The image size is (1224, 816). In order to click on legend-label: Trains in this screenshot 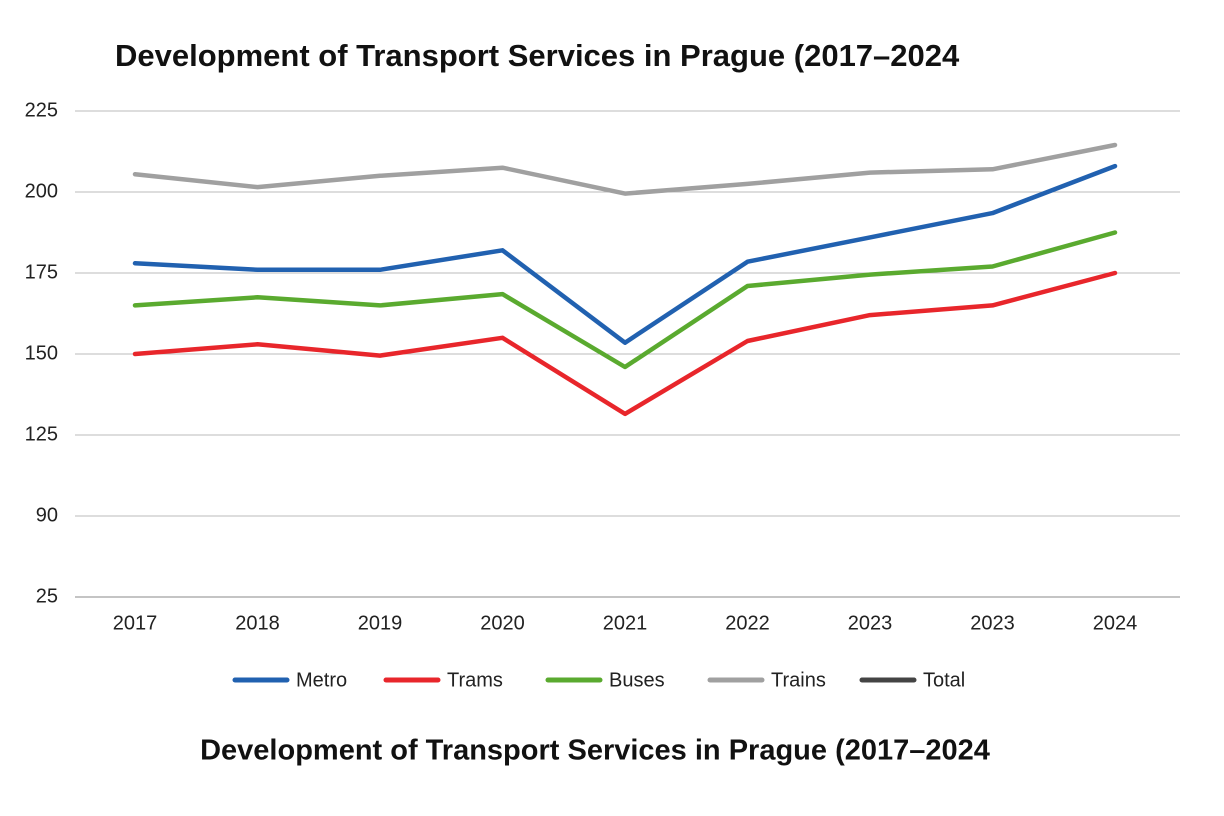, I will do `click(798, 680)`.